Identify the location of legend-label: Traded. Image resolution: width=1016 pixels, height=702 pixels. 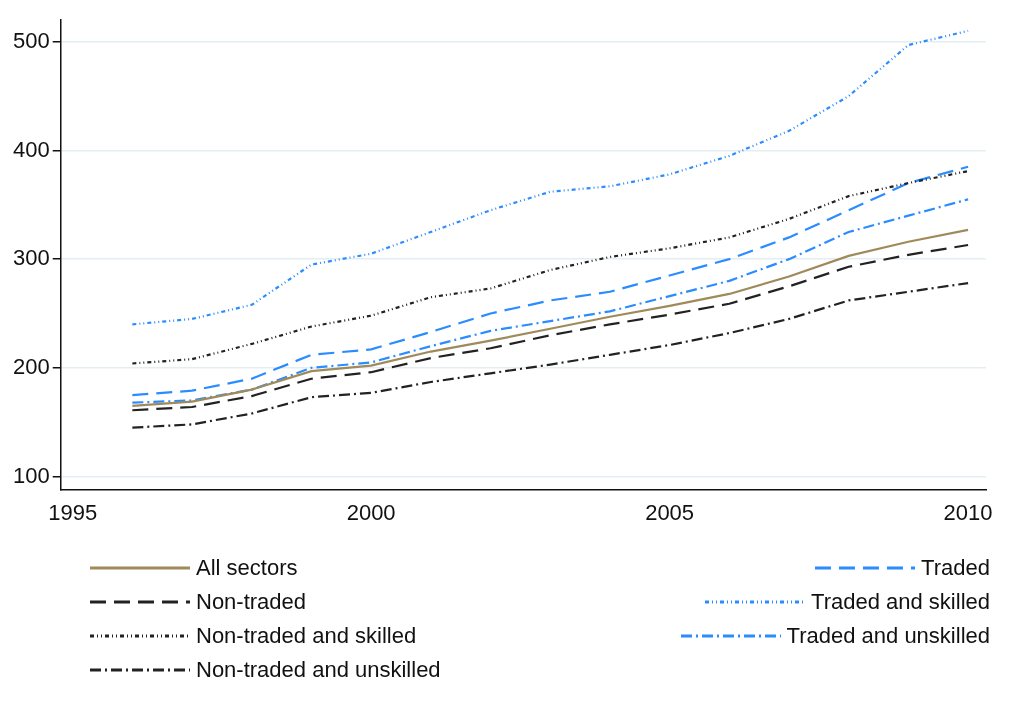
(955, 568).